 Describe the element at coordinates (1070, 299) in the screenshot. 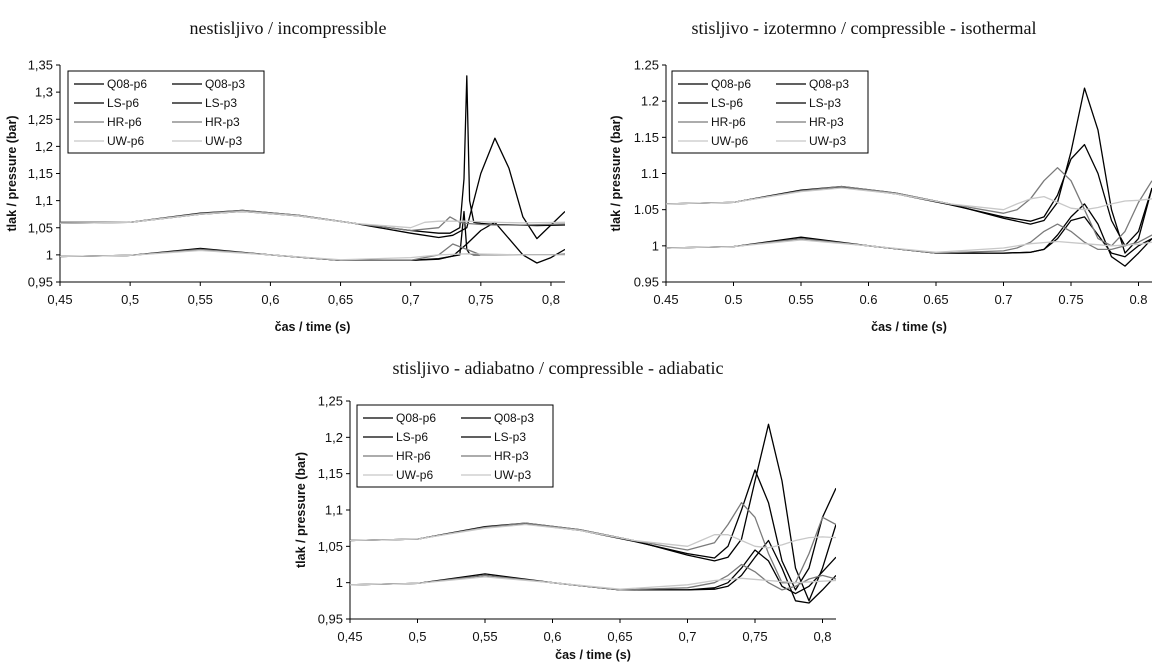

I see `x-tick-label: 0.75` at that location.